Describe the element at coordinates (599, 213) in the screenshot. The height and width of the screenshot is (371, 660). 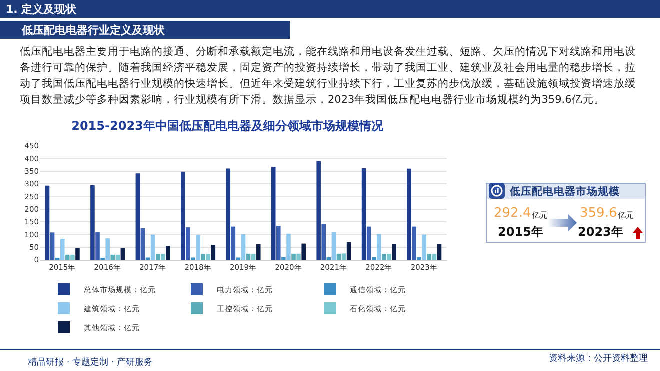
I see `text: 359.6` at that location.